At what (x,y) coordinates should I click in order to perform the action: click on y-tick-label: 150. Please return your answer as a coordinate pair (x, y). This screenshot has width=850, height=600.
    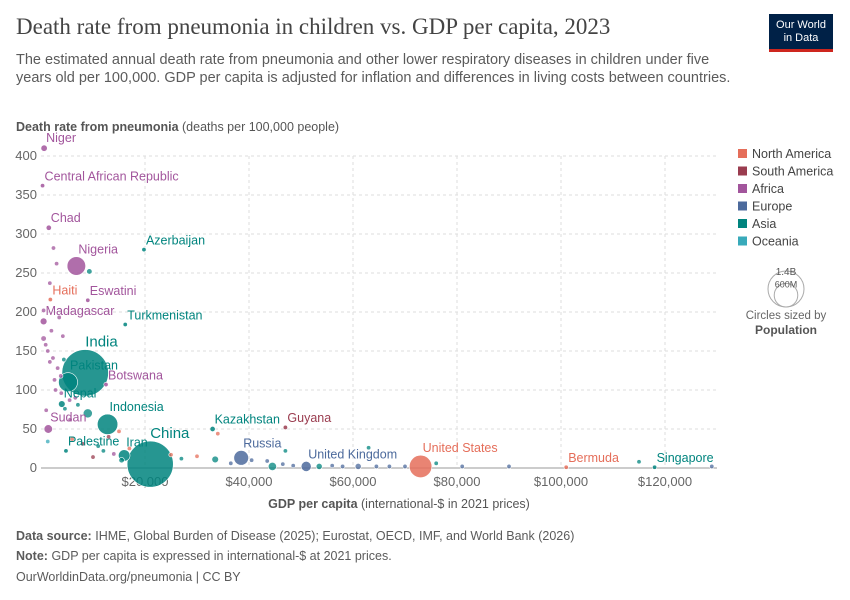
    Looking at the image, I should click on (26, 350).